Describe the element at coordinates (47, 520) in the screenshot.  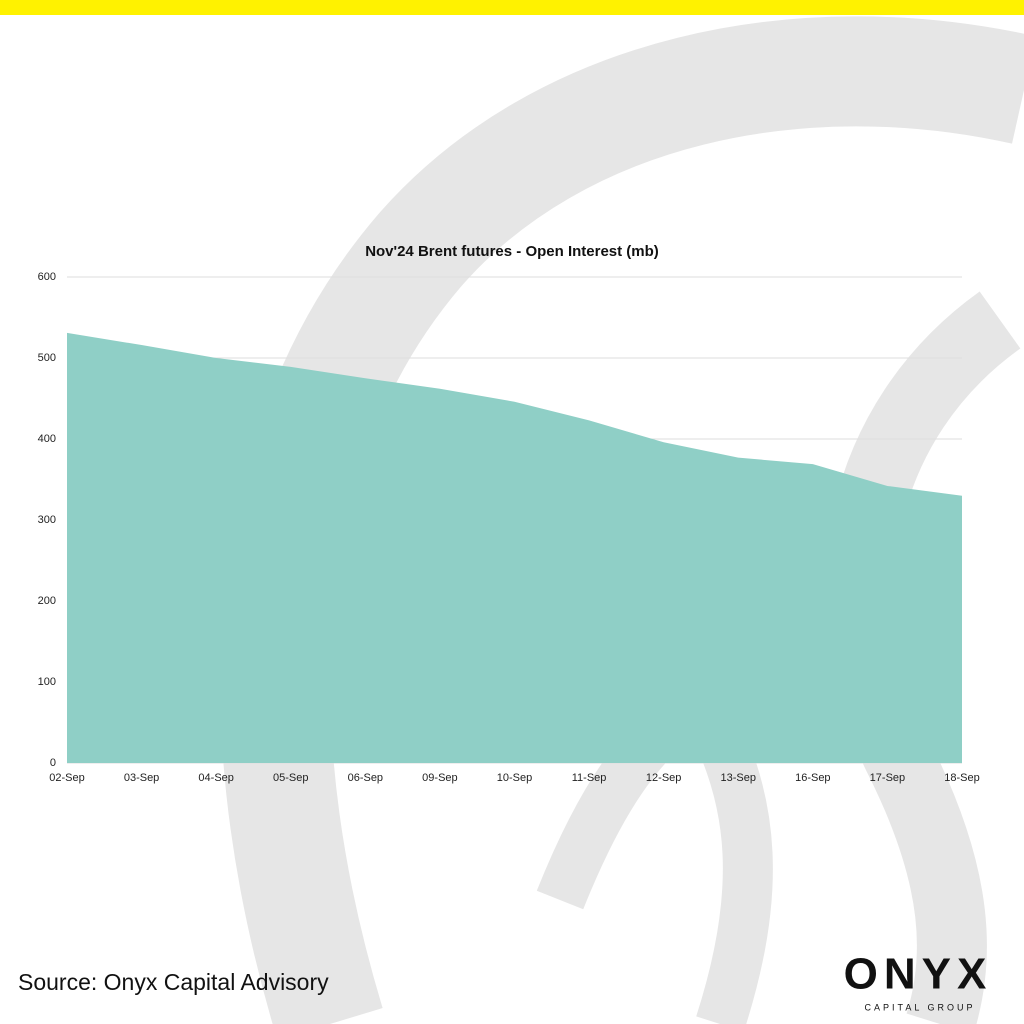
I see `y-tick-label: 300` at that location.